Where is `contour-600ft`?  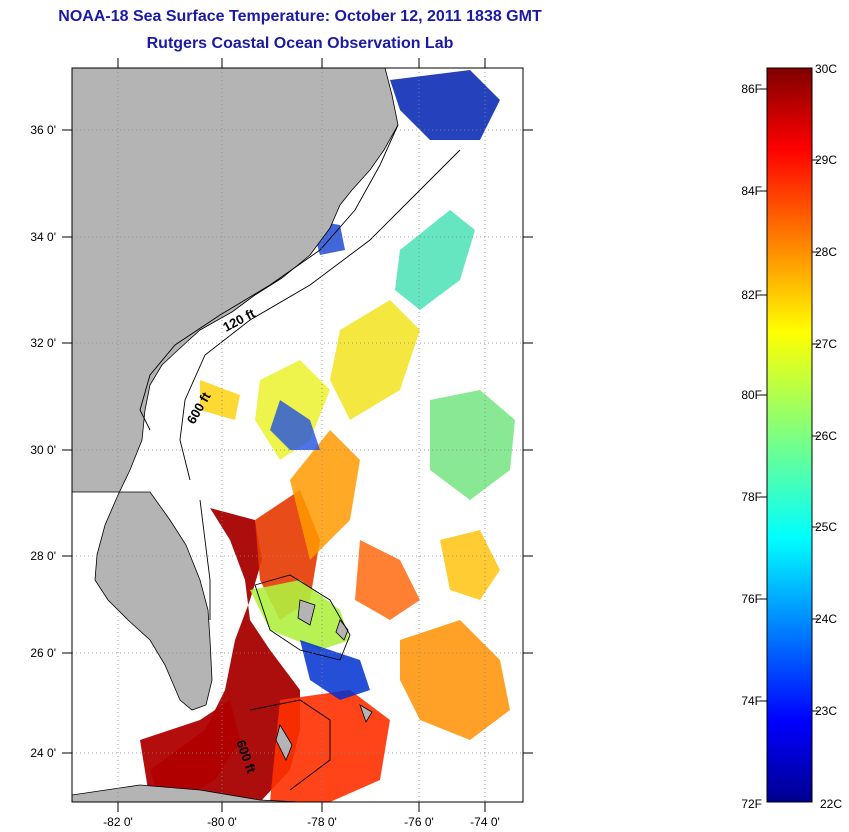
contour-600ft is located at coordinates (320, 315).